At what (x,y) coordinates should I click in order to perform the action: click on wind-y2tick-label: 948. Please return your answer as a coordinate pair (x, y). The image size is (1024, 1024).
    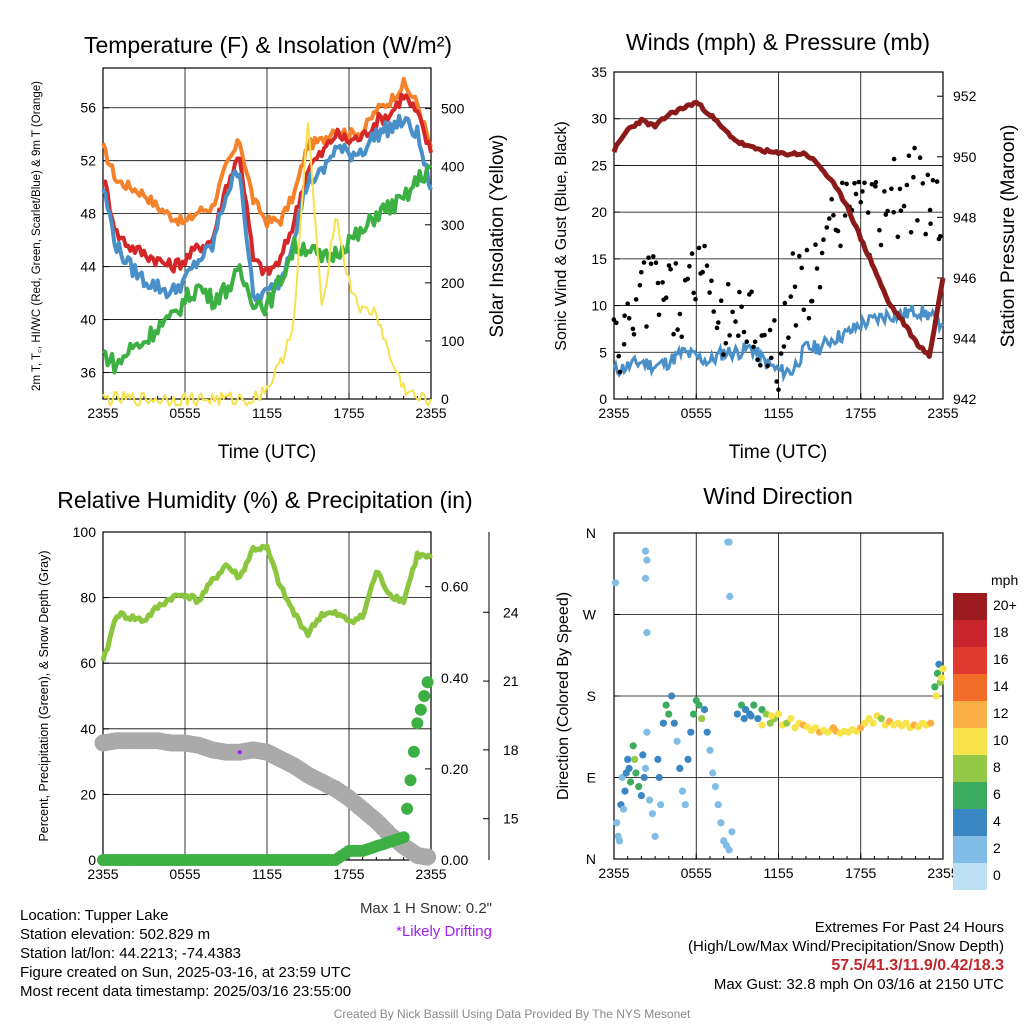
    Looking at the image, I should click on (965, 217).